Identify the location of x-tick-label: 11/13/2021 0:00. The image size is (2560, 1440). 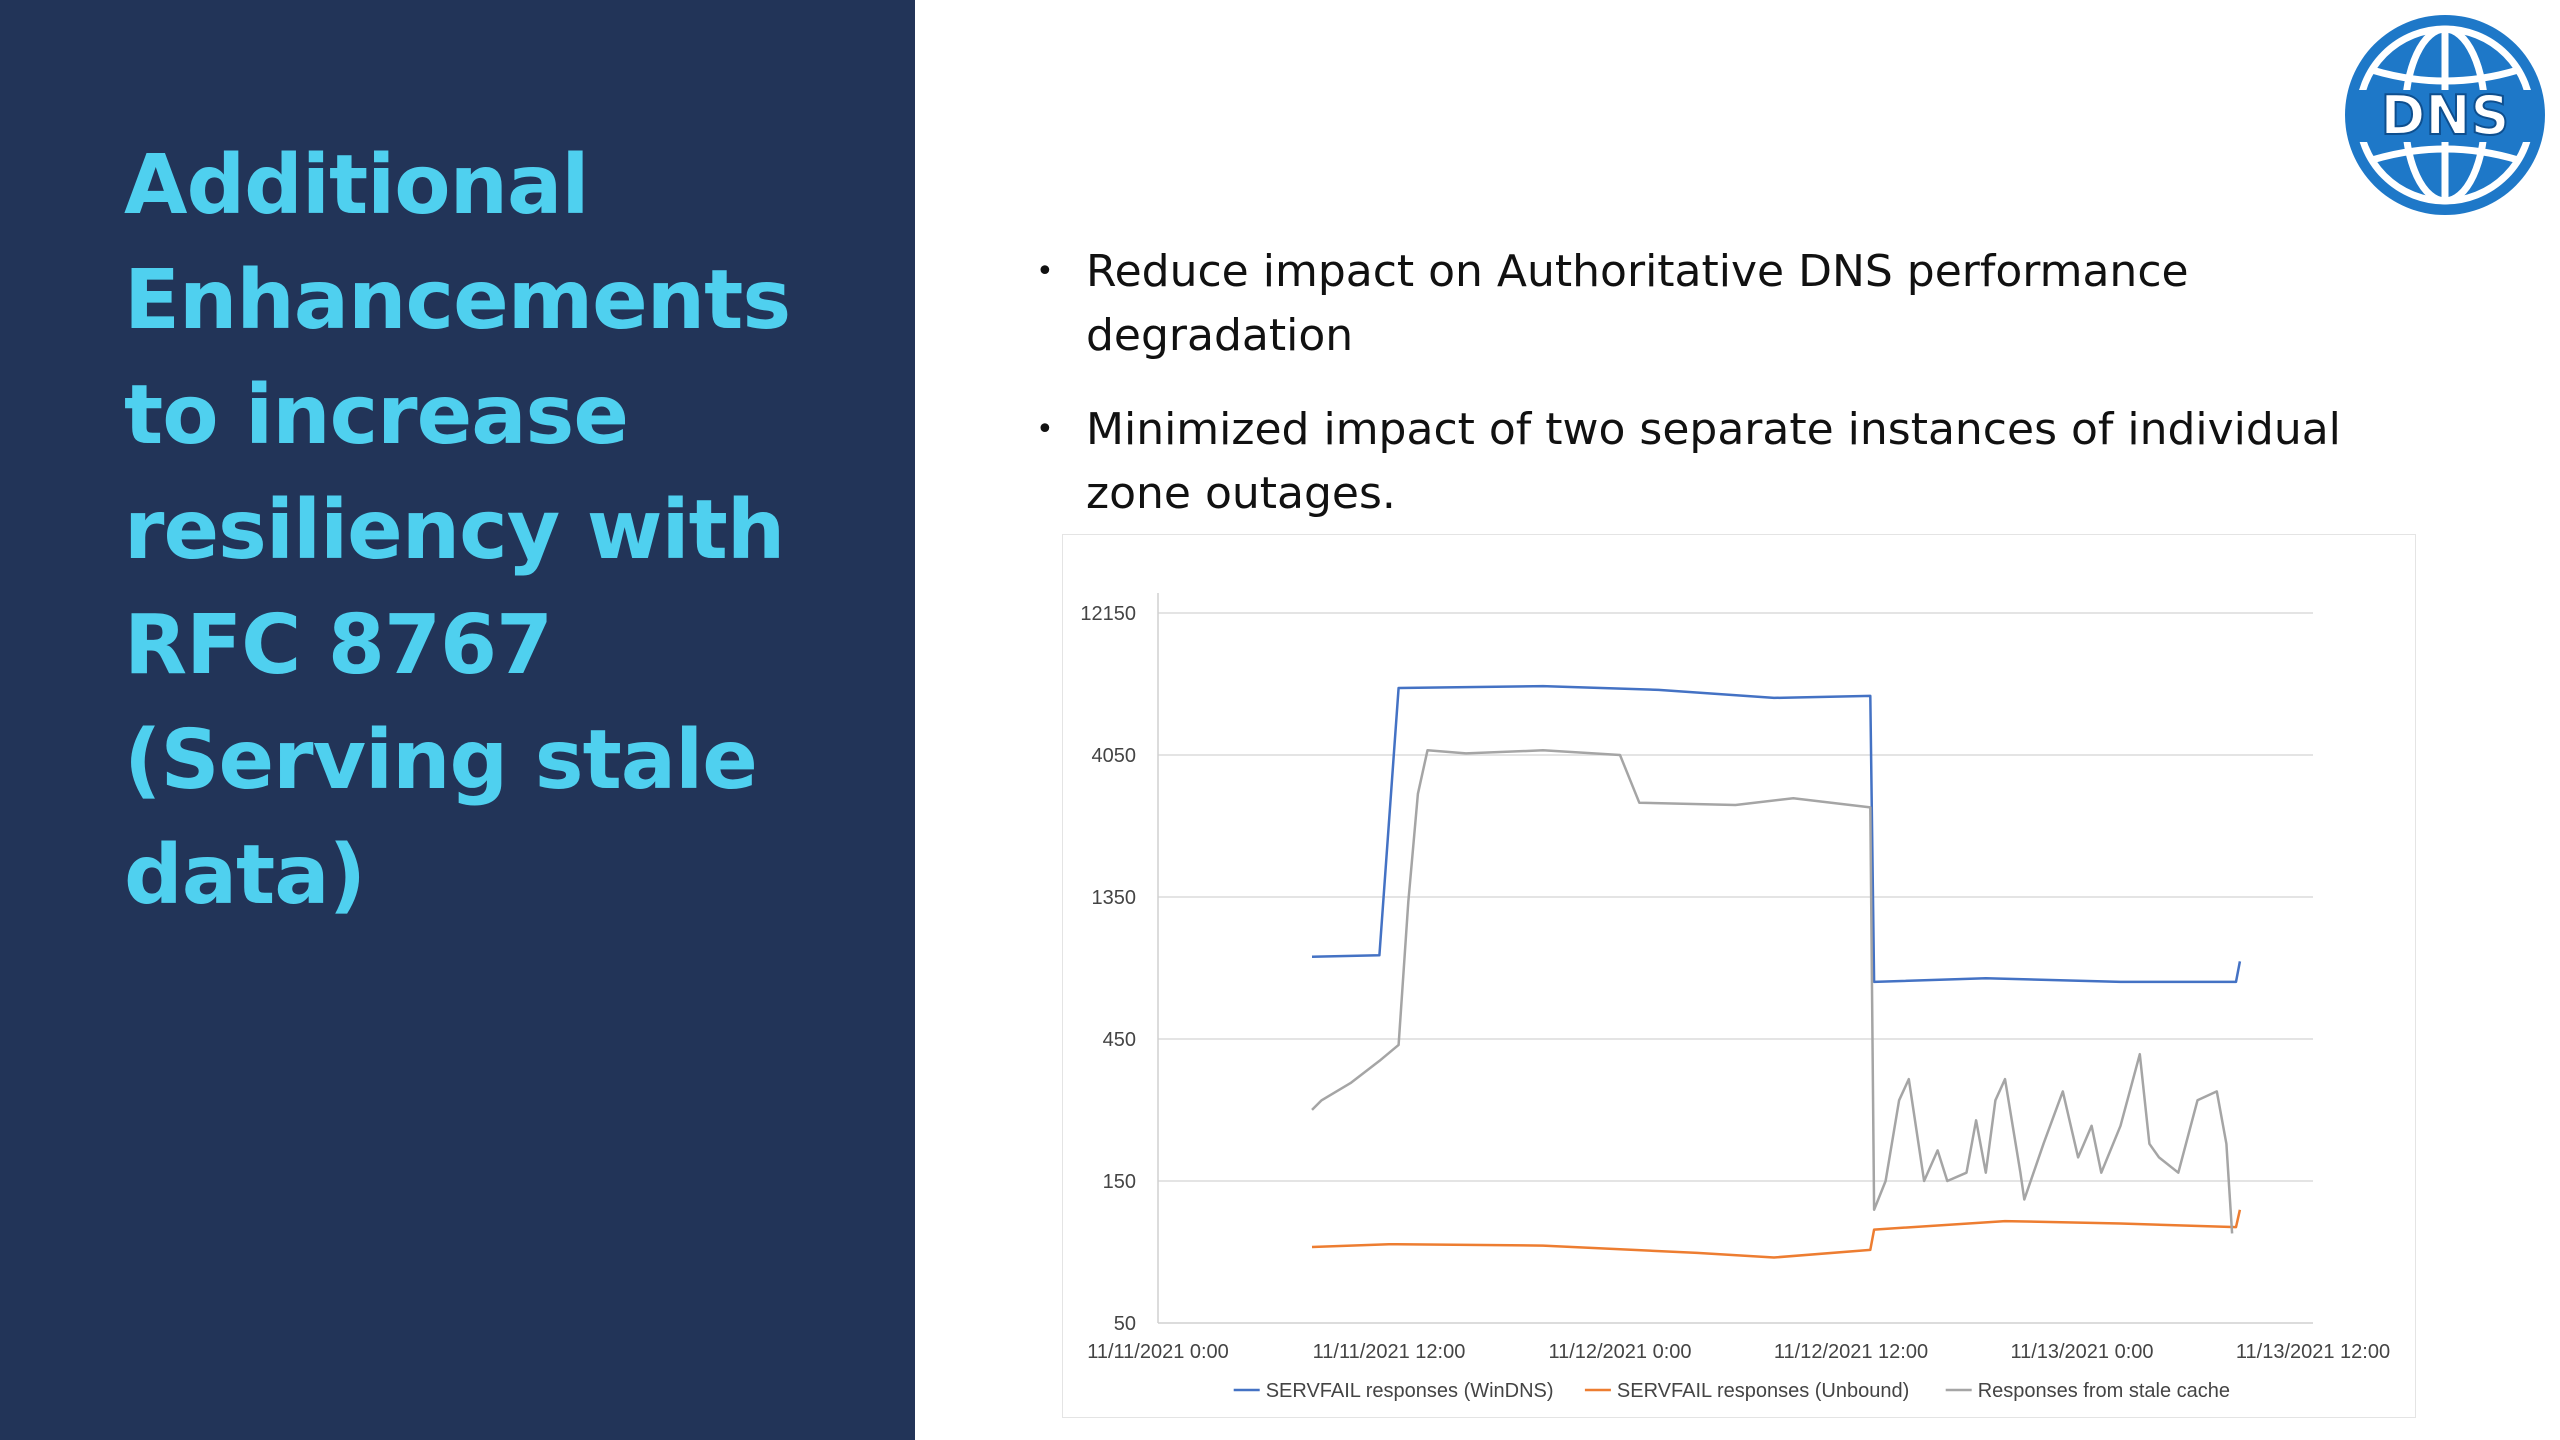
(2081, 1352).